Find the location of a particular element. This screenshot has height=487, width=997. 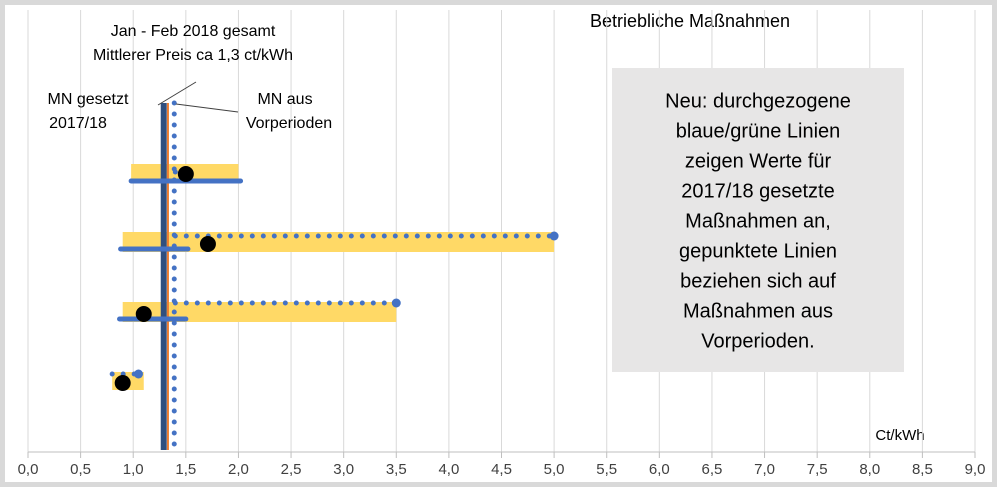

note-line: Maßnahmen aus is located at coordinates (758, 311).